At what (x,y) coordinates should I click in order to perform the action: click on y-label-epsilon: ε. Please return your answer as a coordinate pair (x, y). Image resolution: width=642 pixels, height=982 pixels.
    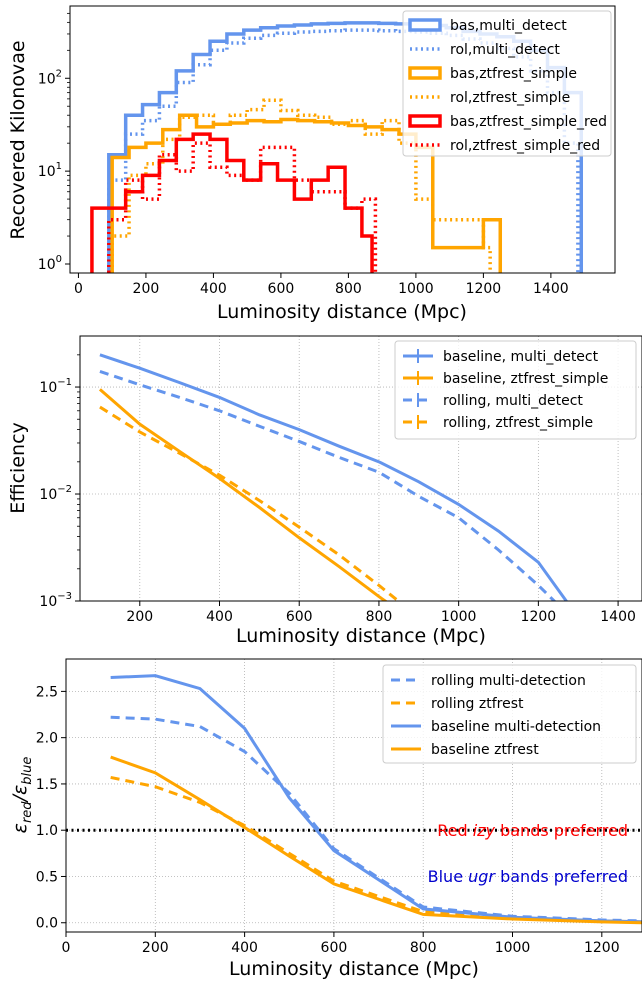
    Looking at the image, I should click on (20, 828).